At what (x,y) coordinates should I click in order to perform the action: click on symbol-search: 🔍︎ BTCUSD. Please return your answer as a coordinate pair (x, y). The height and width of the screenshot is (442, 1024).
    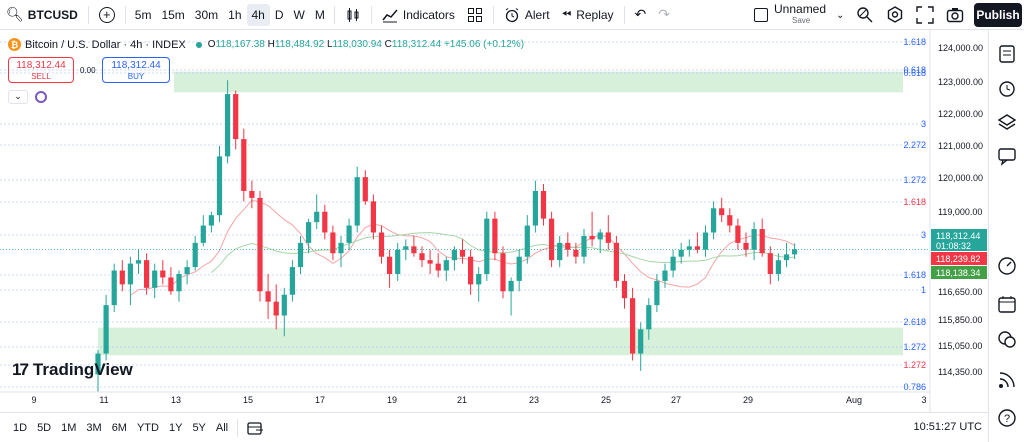
    Looking at the image, I should click on (42, 15).